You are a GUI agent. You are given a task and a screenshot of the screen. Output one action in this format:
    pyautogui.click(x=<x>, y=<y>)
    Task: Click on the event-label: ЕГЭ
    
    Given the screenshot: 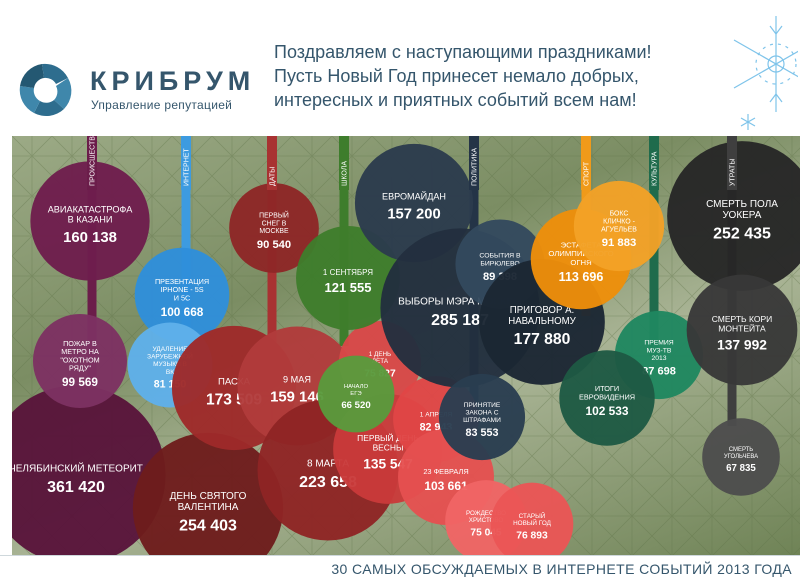 What is the action you would take?
    pyautogui.click(x=356, y=394)
    